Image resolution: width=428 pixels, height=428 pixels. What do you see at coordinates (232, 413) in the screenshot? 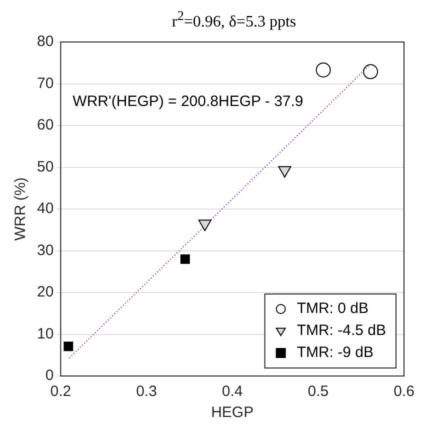
I see `x-axis-title: HEGP` at bounding box center [232, 413].